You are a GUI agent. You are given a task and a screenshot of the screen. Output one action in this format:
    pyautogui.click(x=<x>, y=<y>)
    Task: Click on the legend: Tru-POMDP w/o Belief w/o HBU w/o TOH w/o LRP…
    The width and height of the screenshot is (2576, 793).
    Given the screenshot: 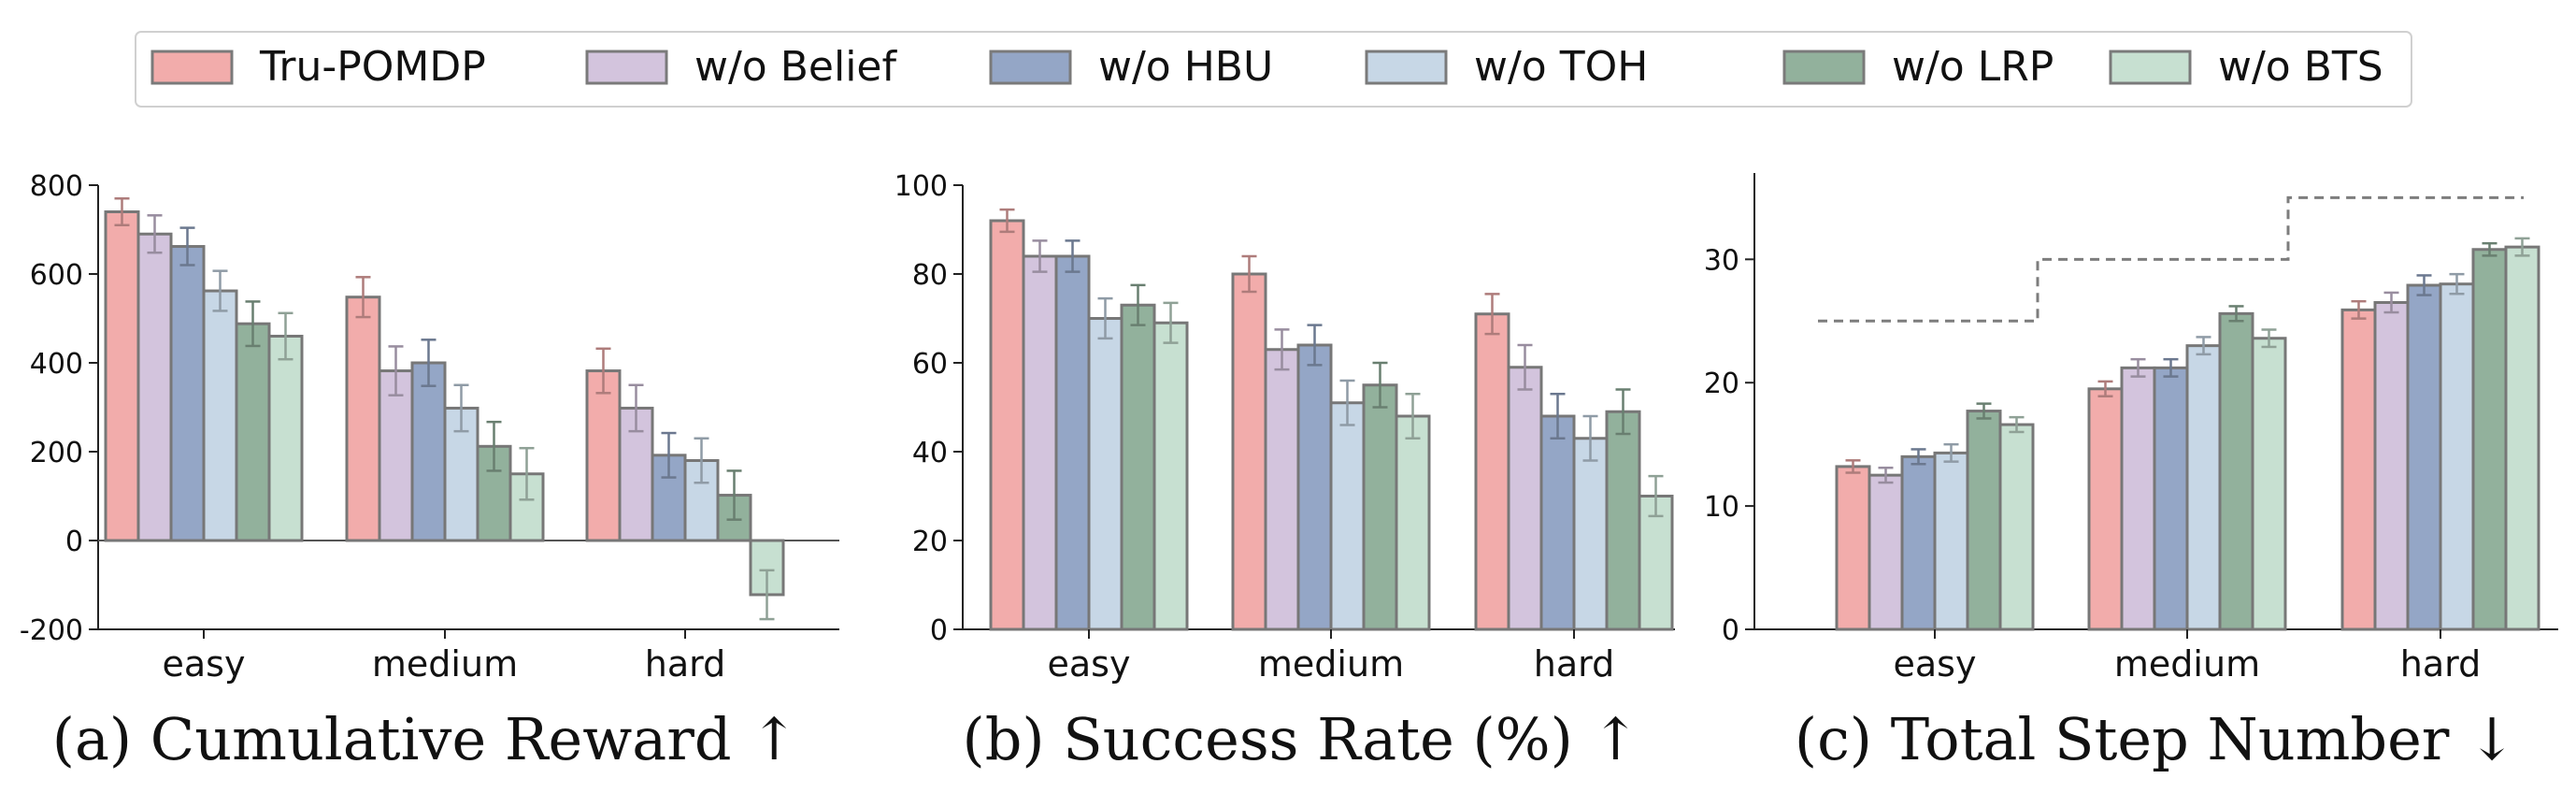 What is the action you would take?
    pyautogui.click(x=1273, y=69)
    